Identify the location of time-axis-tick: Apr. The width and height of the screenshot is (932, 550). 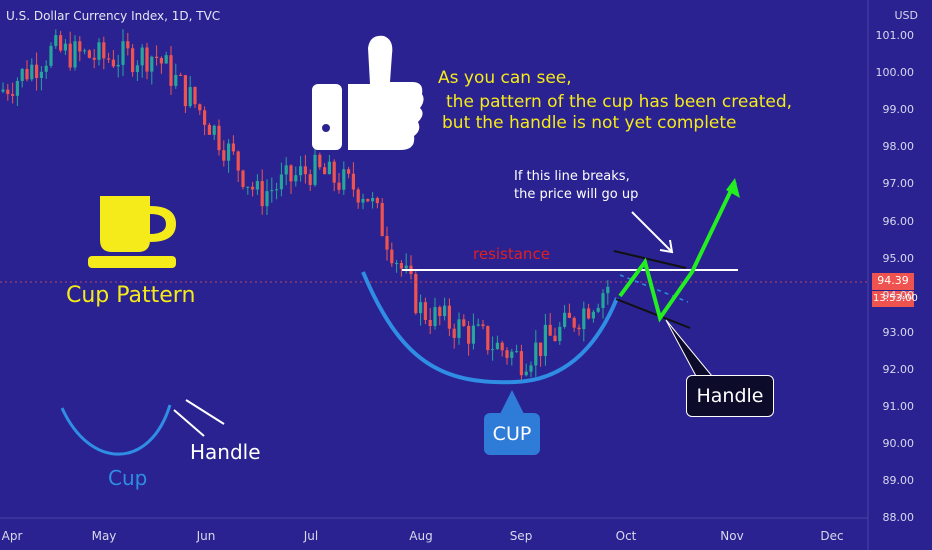
(12, 536).